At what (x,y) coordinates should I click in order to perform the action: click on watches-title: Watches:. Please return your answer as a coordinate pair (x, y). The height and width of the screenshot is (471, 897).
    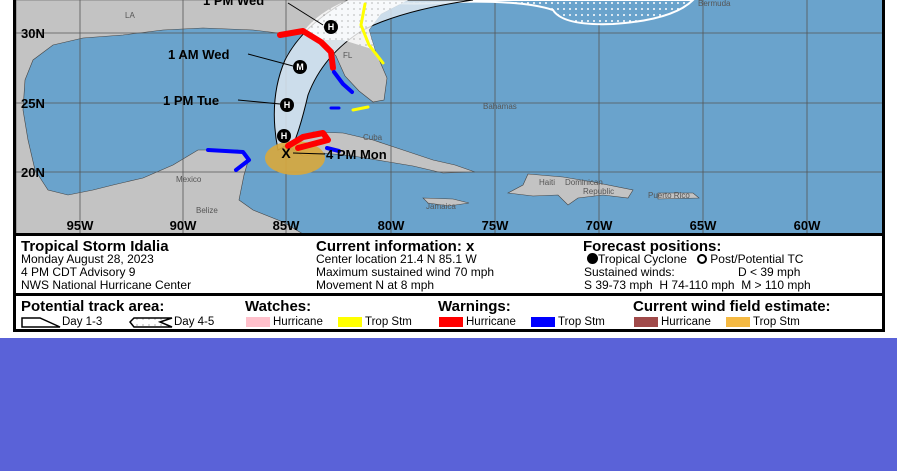
    Looking at the image, I should click on (278, 306).